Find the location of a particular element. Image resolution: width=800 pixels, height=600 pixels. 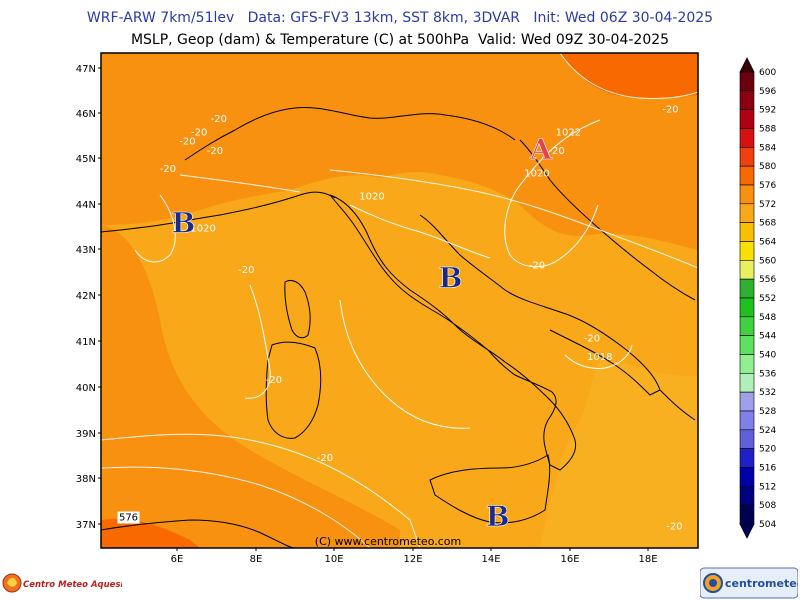

geopotential-label-bg is located at coordinates (128, 517).